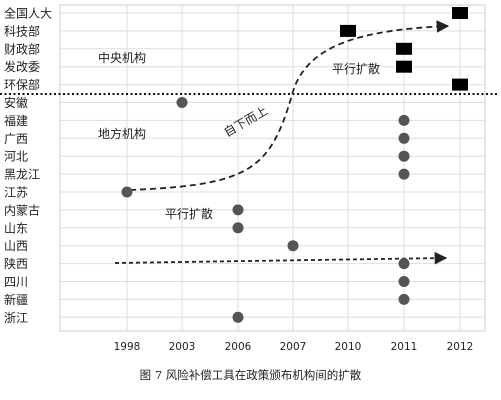  I want to click on y-tick-label: 四川, so click(16, 282).